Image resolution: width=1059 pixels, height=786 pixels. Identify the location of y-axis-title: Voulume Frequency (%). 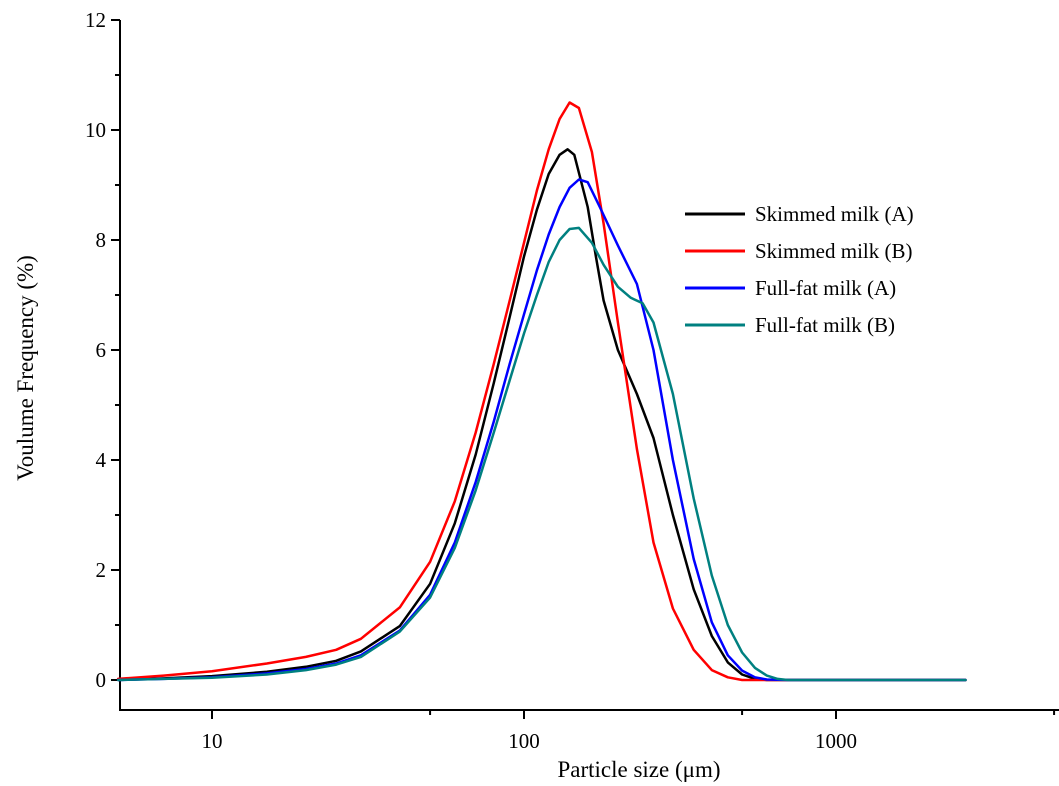
(25, 368).